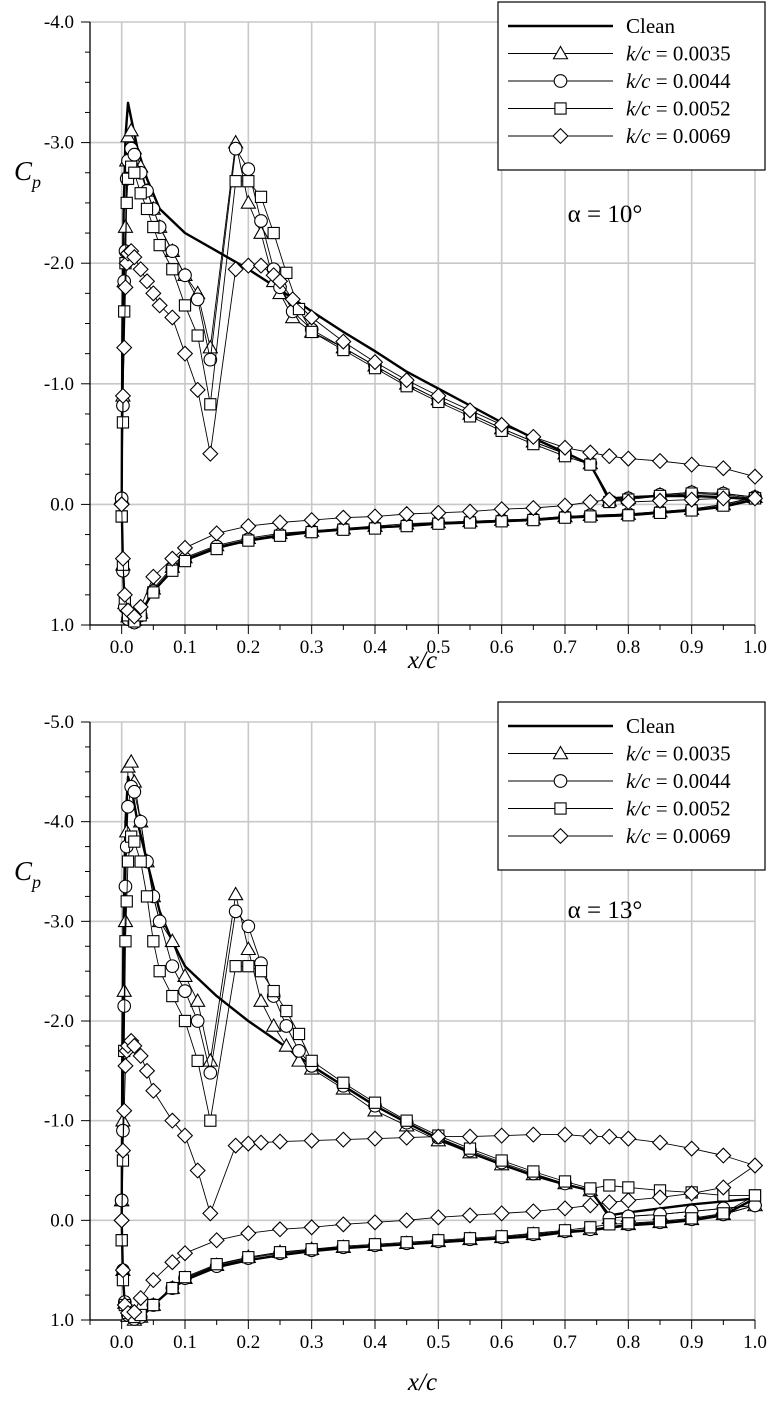 This screenshot has height=1404, width=770. Describe the element at coordinates (690, 754) in the screenshot. I see `legend-label-value: = 0.0035` at that location.